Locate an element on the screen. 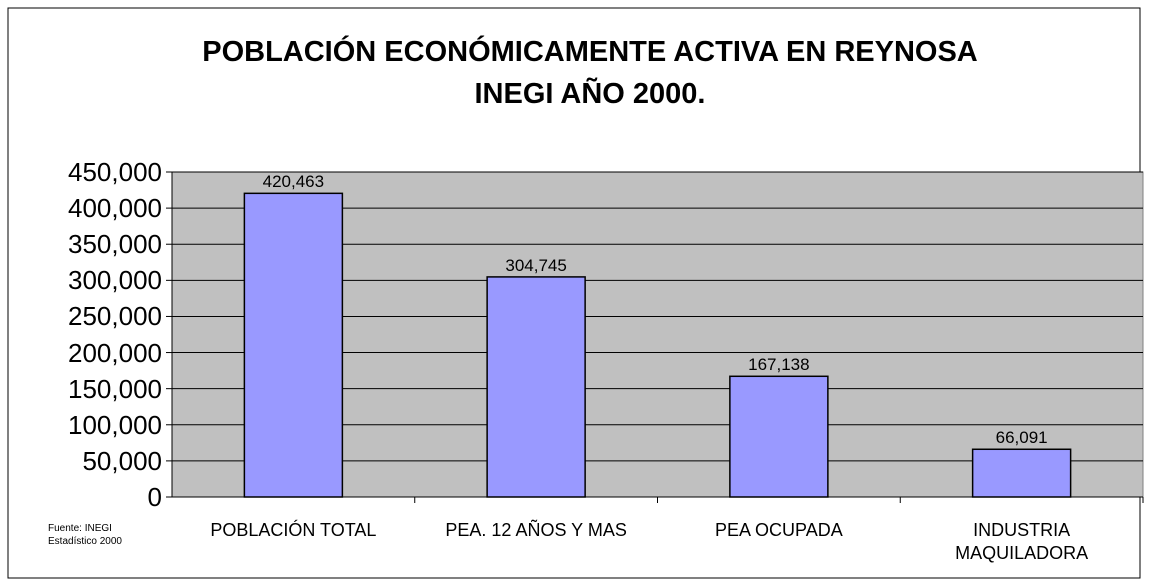 The width and height of the screenshot is (1149, 587). y-tick-label: 450,000 is located at coordinates (115, 172).